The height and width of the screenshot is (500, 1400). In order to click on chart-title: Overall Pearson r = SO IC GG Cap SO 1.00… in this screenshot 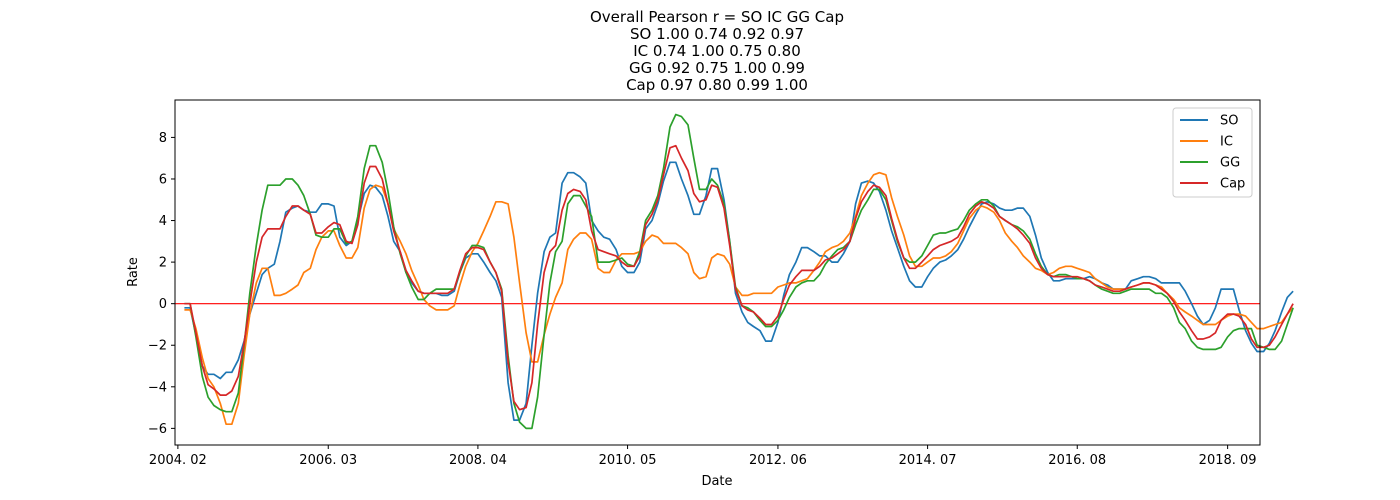, I will do `click(717, 51)`.